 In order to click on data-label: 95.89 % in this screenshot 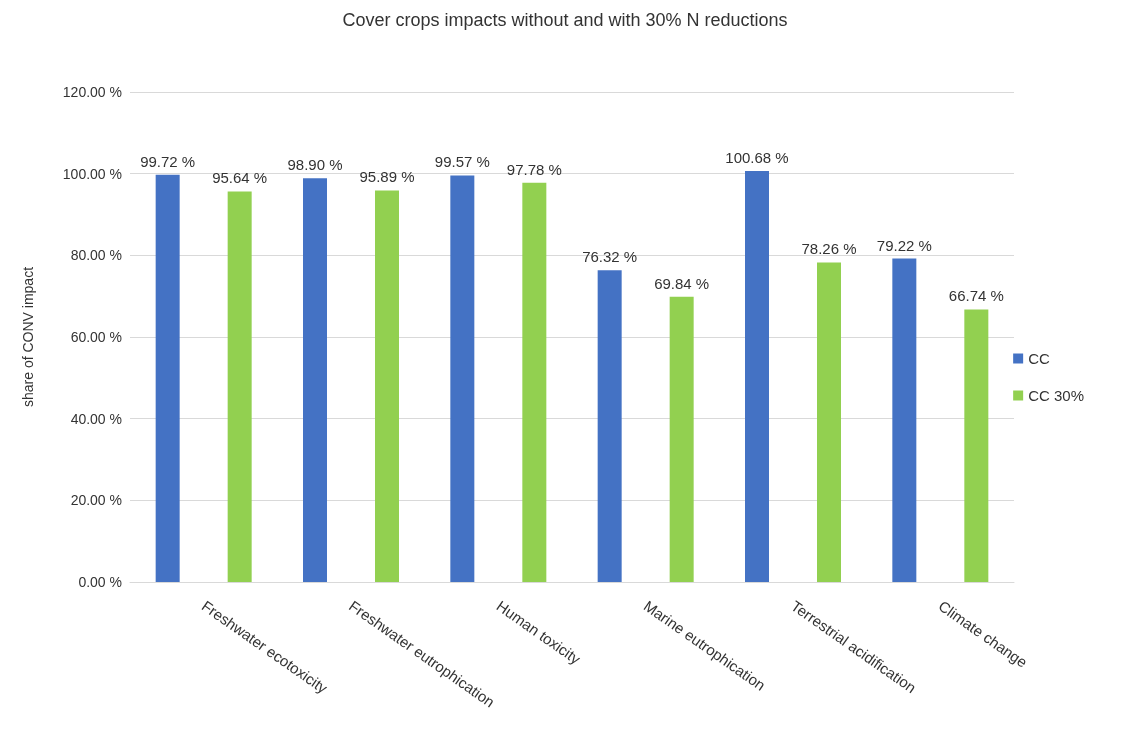, I will do `click(387, 177)`.